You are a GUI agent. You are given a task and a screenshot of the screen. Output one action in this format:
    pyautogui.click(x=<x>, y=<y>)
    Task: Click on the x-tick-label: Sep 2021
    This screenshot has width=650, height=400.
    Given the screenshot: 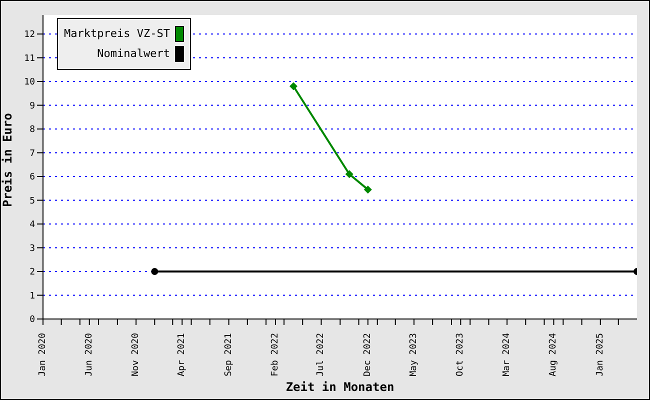 What is the action you would take?
    pyautogui.click(x=229, y=354)
    